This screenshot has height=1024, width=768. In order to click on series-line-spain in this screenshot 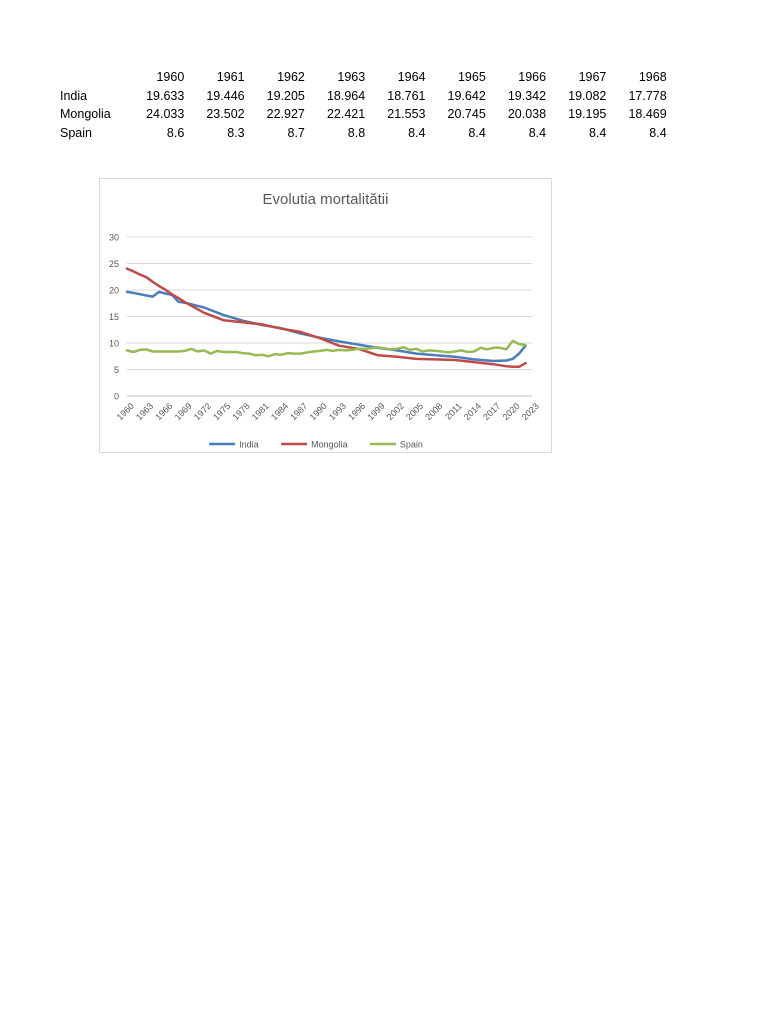, I will do `click(326, 348)`.